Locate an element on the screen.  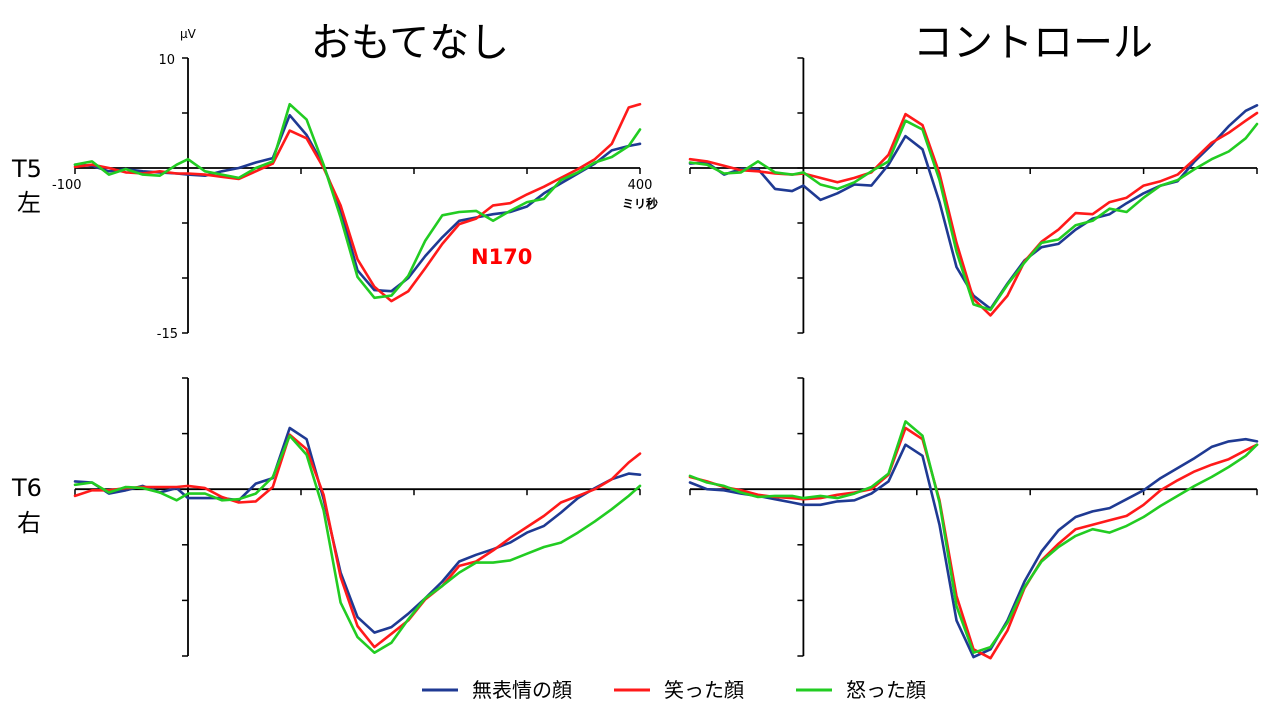
x-tick-right: 400 is located at coordinates (640, 185).